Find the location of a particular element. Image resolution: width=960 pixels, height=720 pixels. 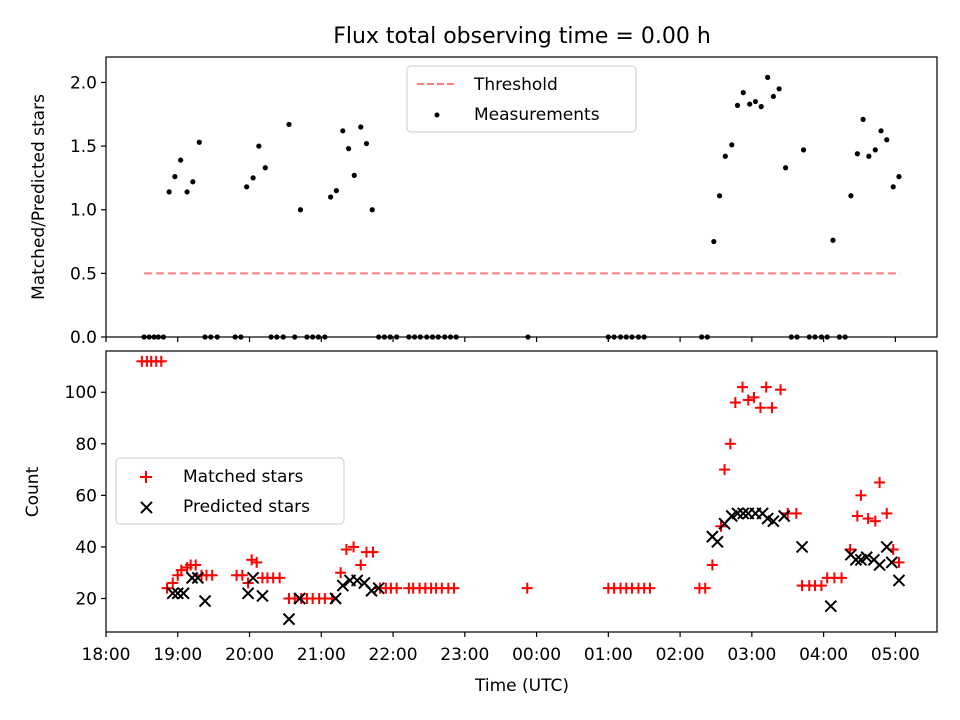

top-y-tick-label: 1.5 is located at coordinates (83, 147).